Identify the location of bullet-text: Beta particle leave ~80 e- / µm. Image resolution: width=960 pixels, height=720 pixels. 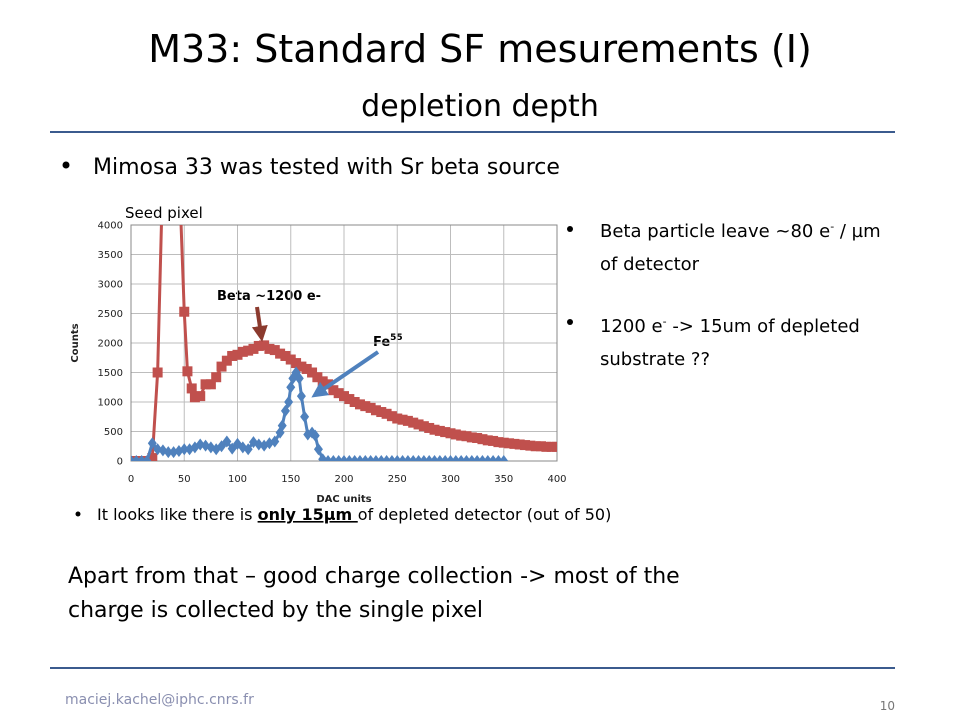
(740, 231).